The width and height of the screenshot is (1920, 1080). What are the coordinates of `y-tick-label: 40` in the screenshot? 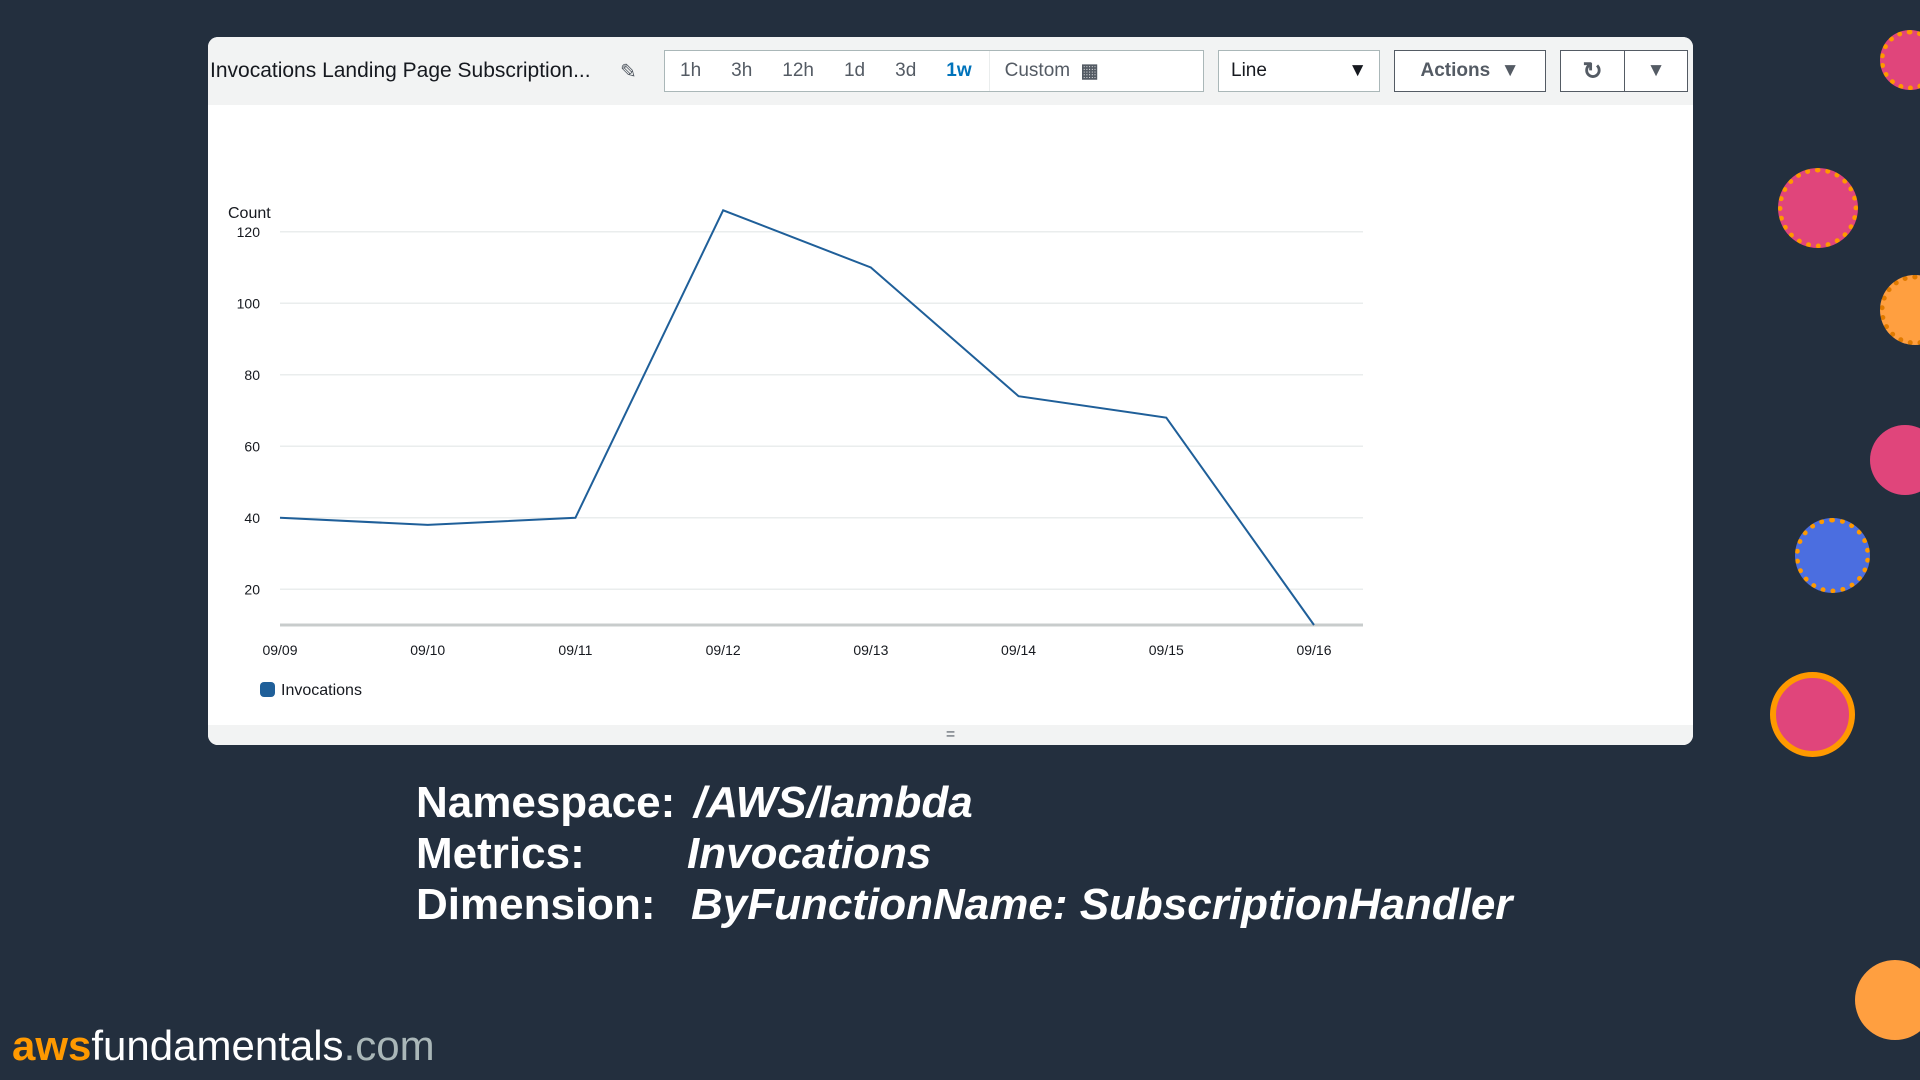 It's located at (252, 518).